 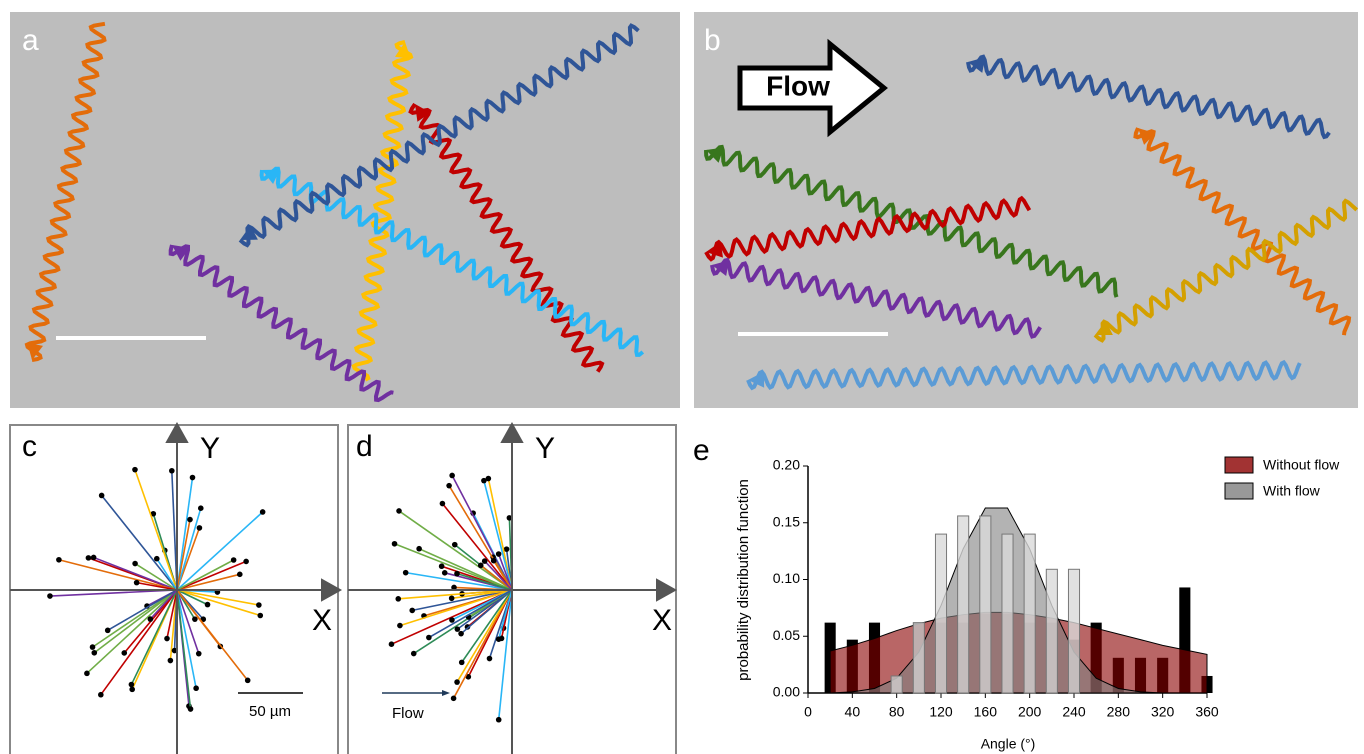 I want to click on flow-arrow, so click(x=812, y=88).